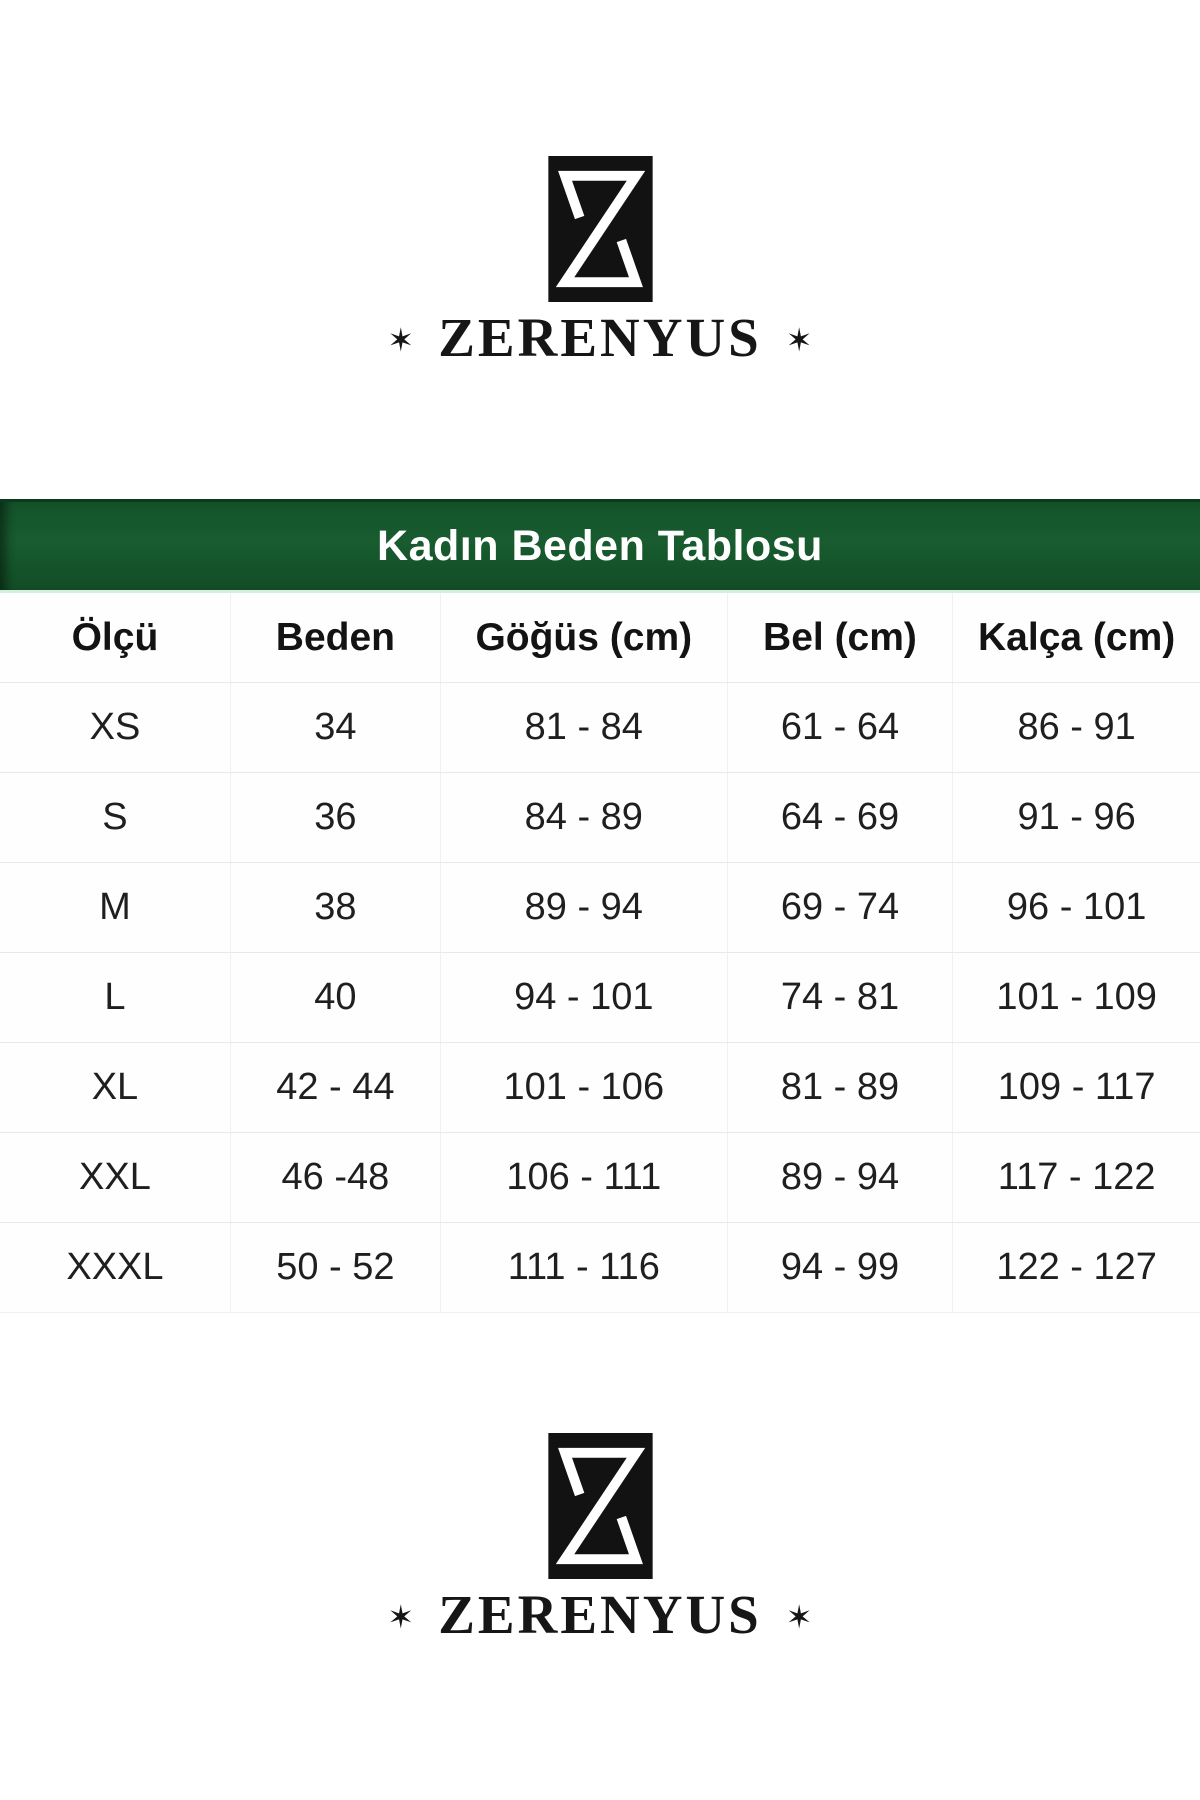 The image size is (1200, 1800). Describe the element at coordinates (584, 818) in the screenshot. I see `gogus-cell: 84 - 89` at that location.